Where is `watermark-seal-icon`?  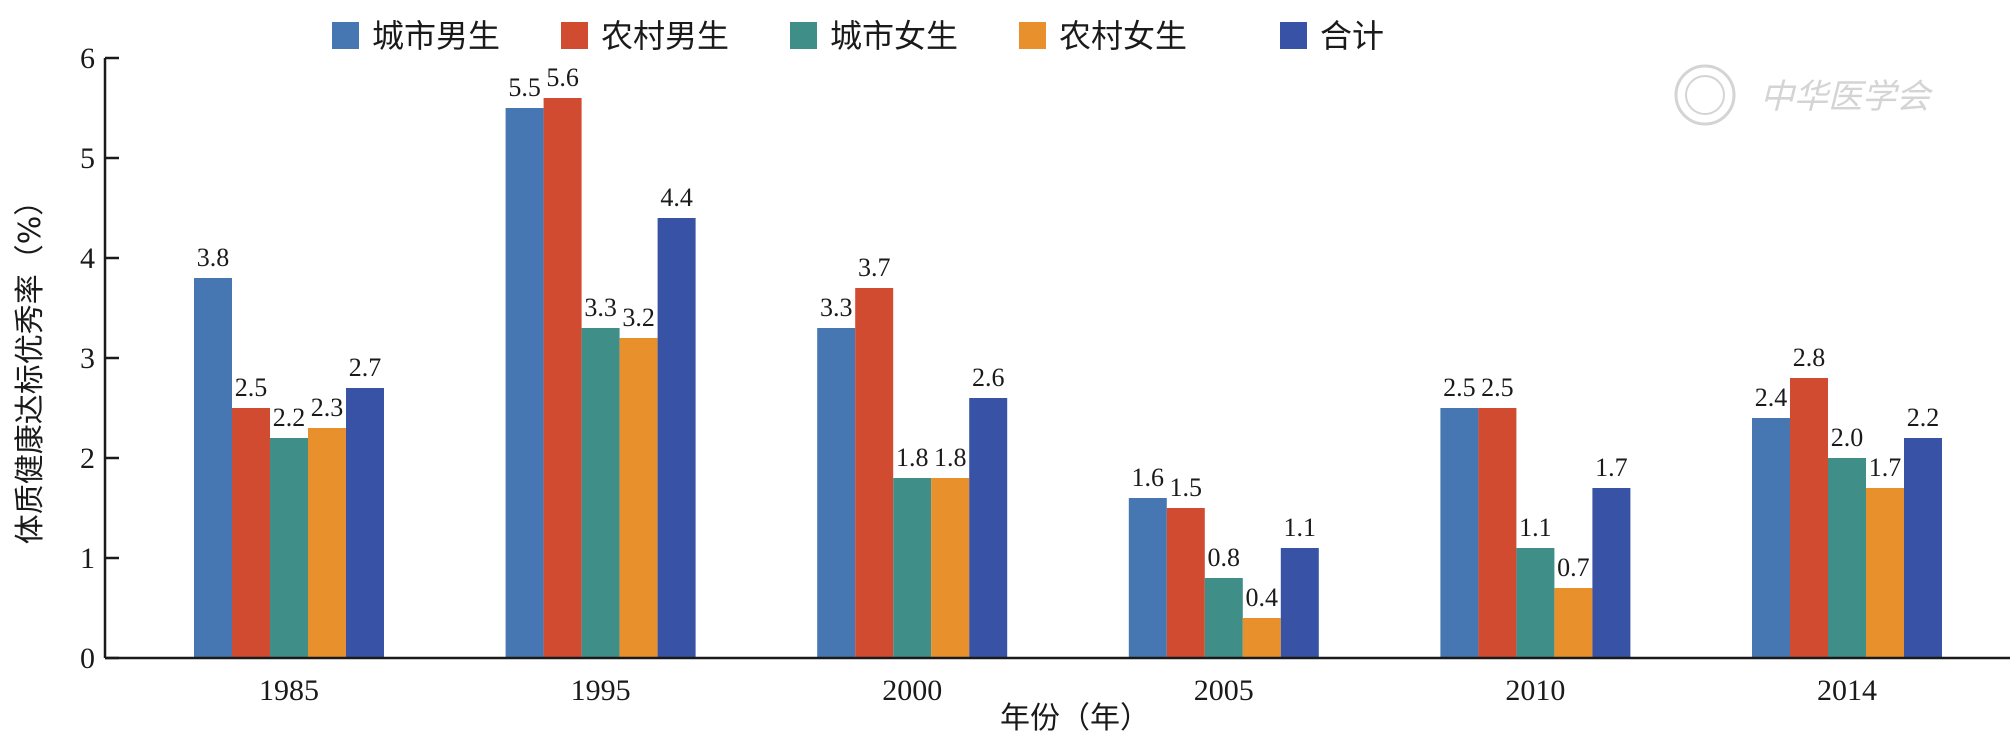 watermark-seal-icon is located at coordinates (1705, 95).